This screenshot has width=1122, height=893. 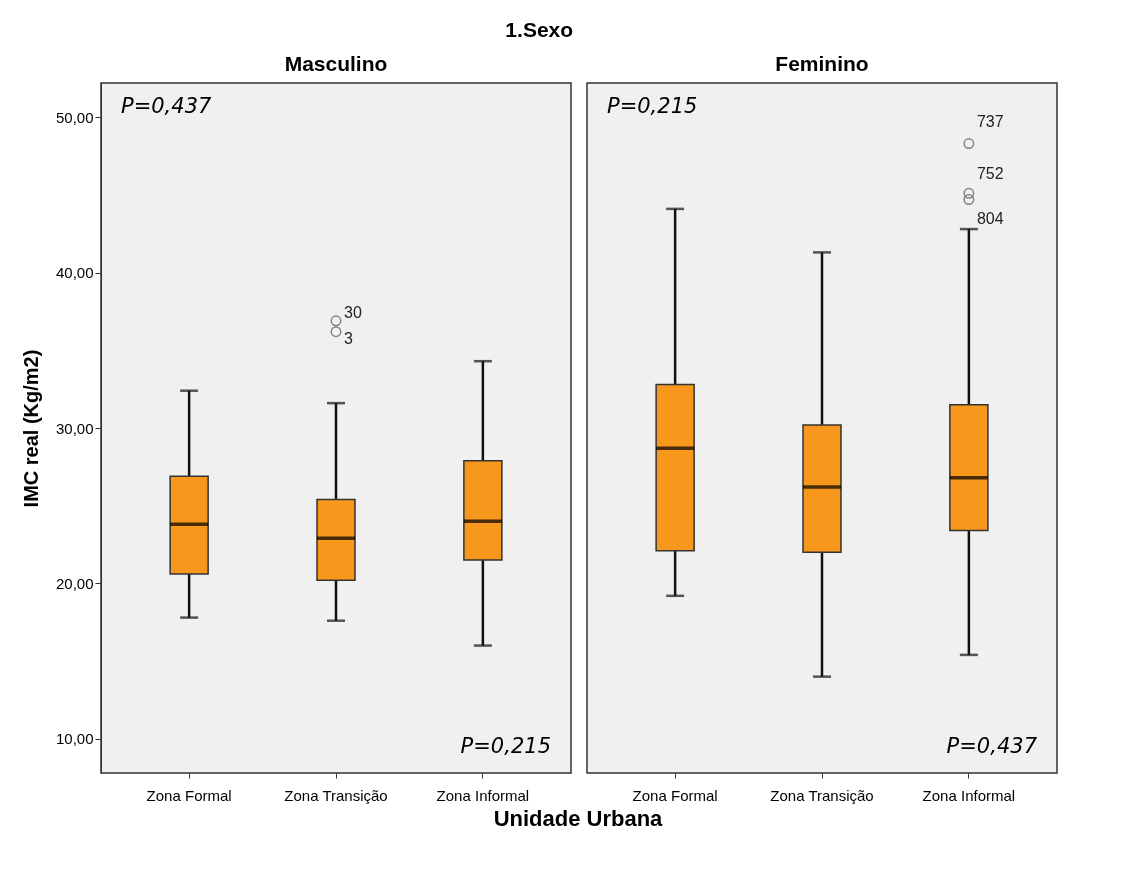 I want to click on y-tick-label: 40,00, so click(x=74, y=273).